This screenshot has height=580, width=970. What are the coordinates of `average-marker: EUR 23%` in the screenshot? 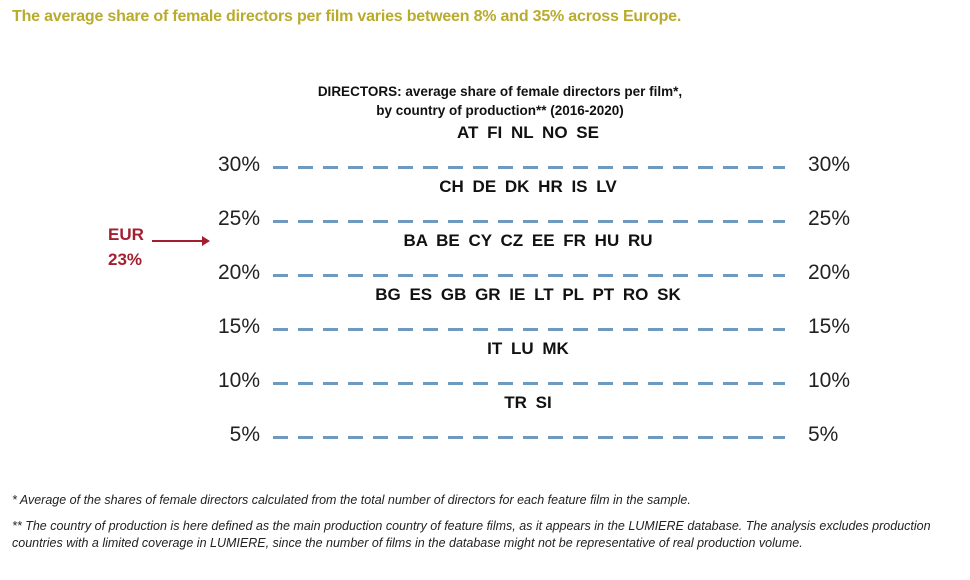 It's located at (126, 247).